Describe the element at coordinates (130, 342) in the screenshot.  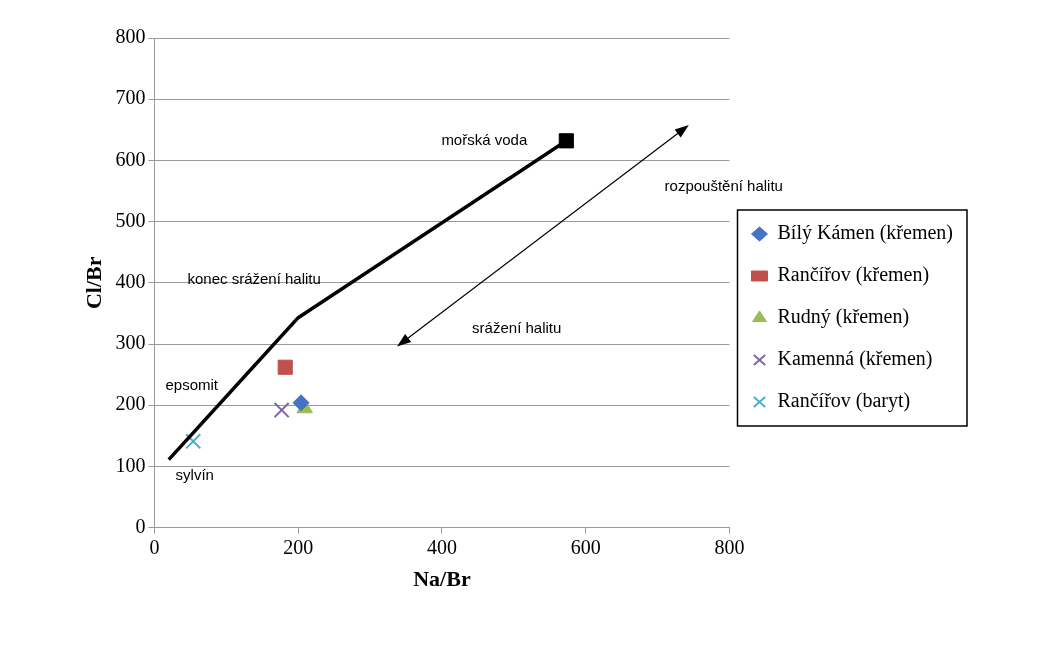
I see `y-tick-label: 300` at that location.